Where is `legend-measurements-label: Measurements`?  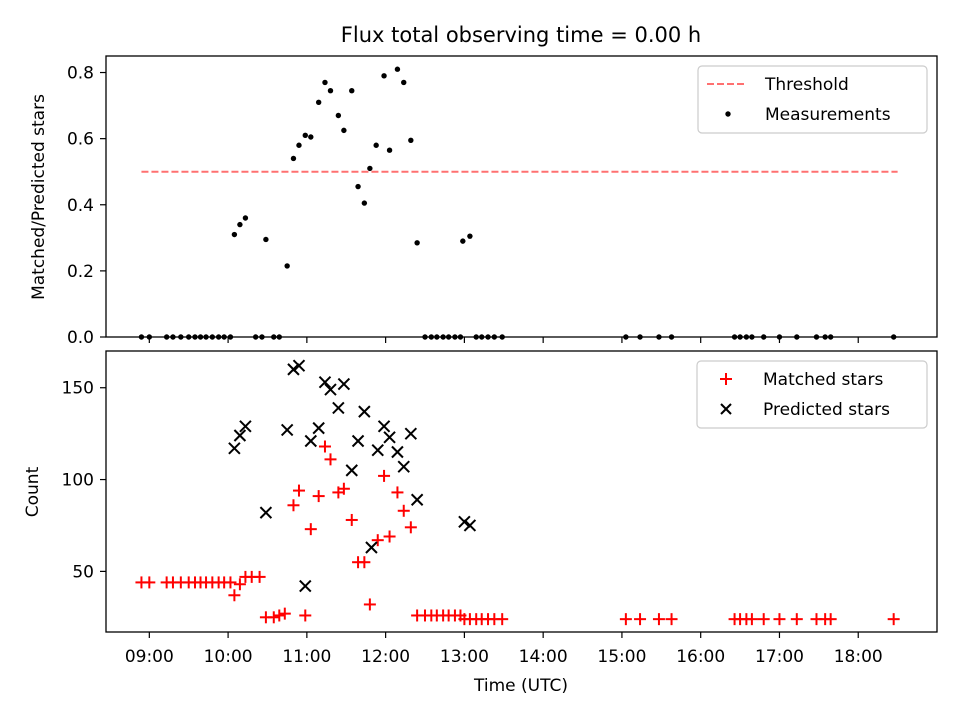 legend-measurements-label: Measurements is located at coordinates (828, 115).